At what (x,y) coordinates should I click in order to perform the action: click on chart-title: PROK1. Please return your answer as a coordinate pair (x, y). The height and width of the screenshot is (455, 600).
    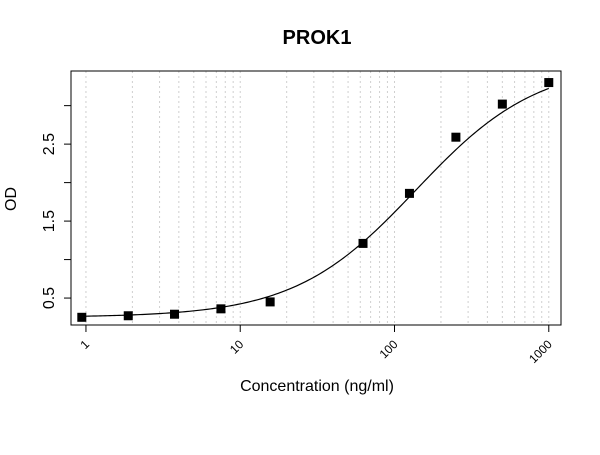
    Looking at the image, I should click on (317, 38).